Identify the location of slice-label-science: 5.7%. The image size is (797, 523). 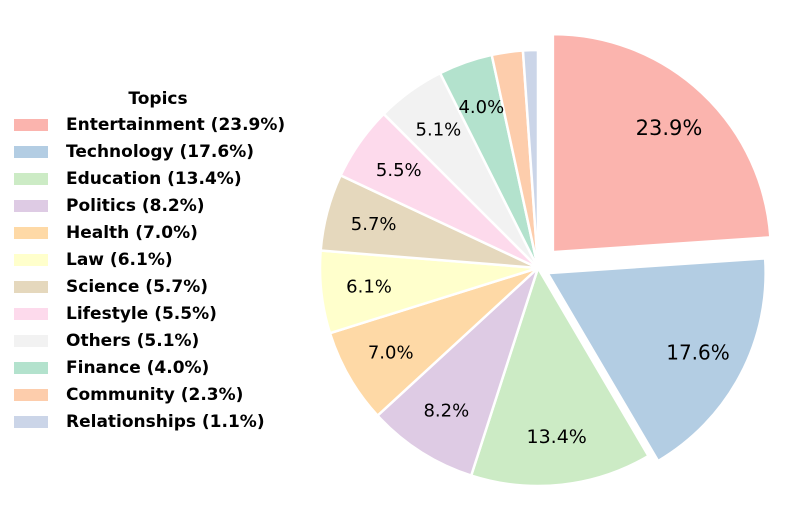
(374, 224).